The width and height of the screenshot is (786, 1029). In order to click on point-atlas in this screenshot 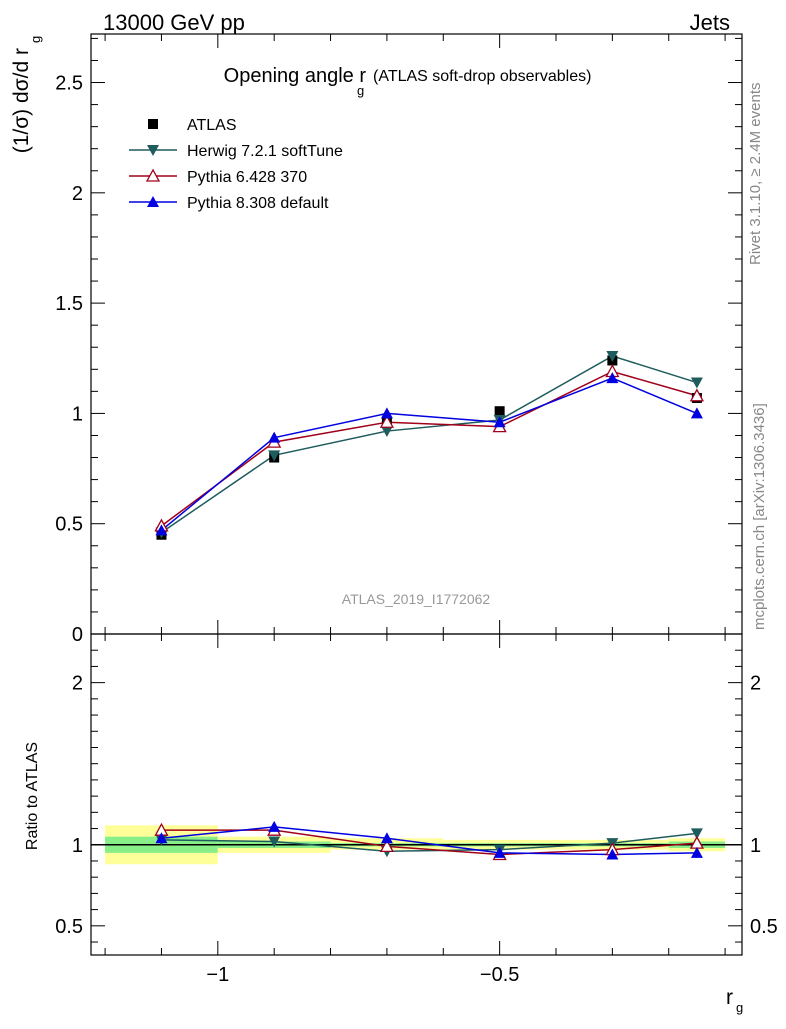, I will do `click(499, 411)`.